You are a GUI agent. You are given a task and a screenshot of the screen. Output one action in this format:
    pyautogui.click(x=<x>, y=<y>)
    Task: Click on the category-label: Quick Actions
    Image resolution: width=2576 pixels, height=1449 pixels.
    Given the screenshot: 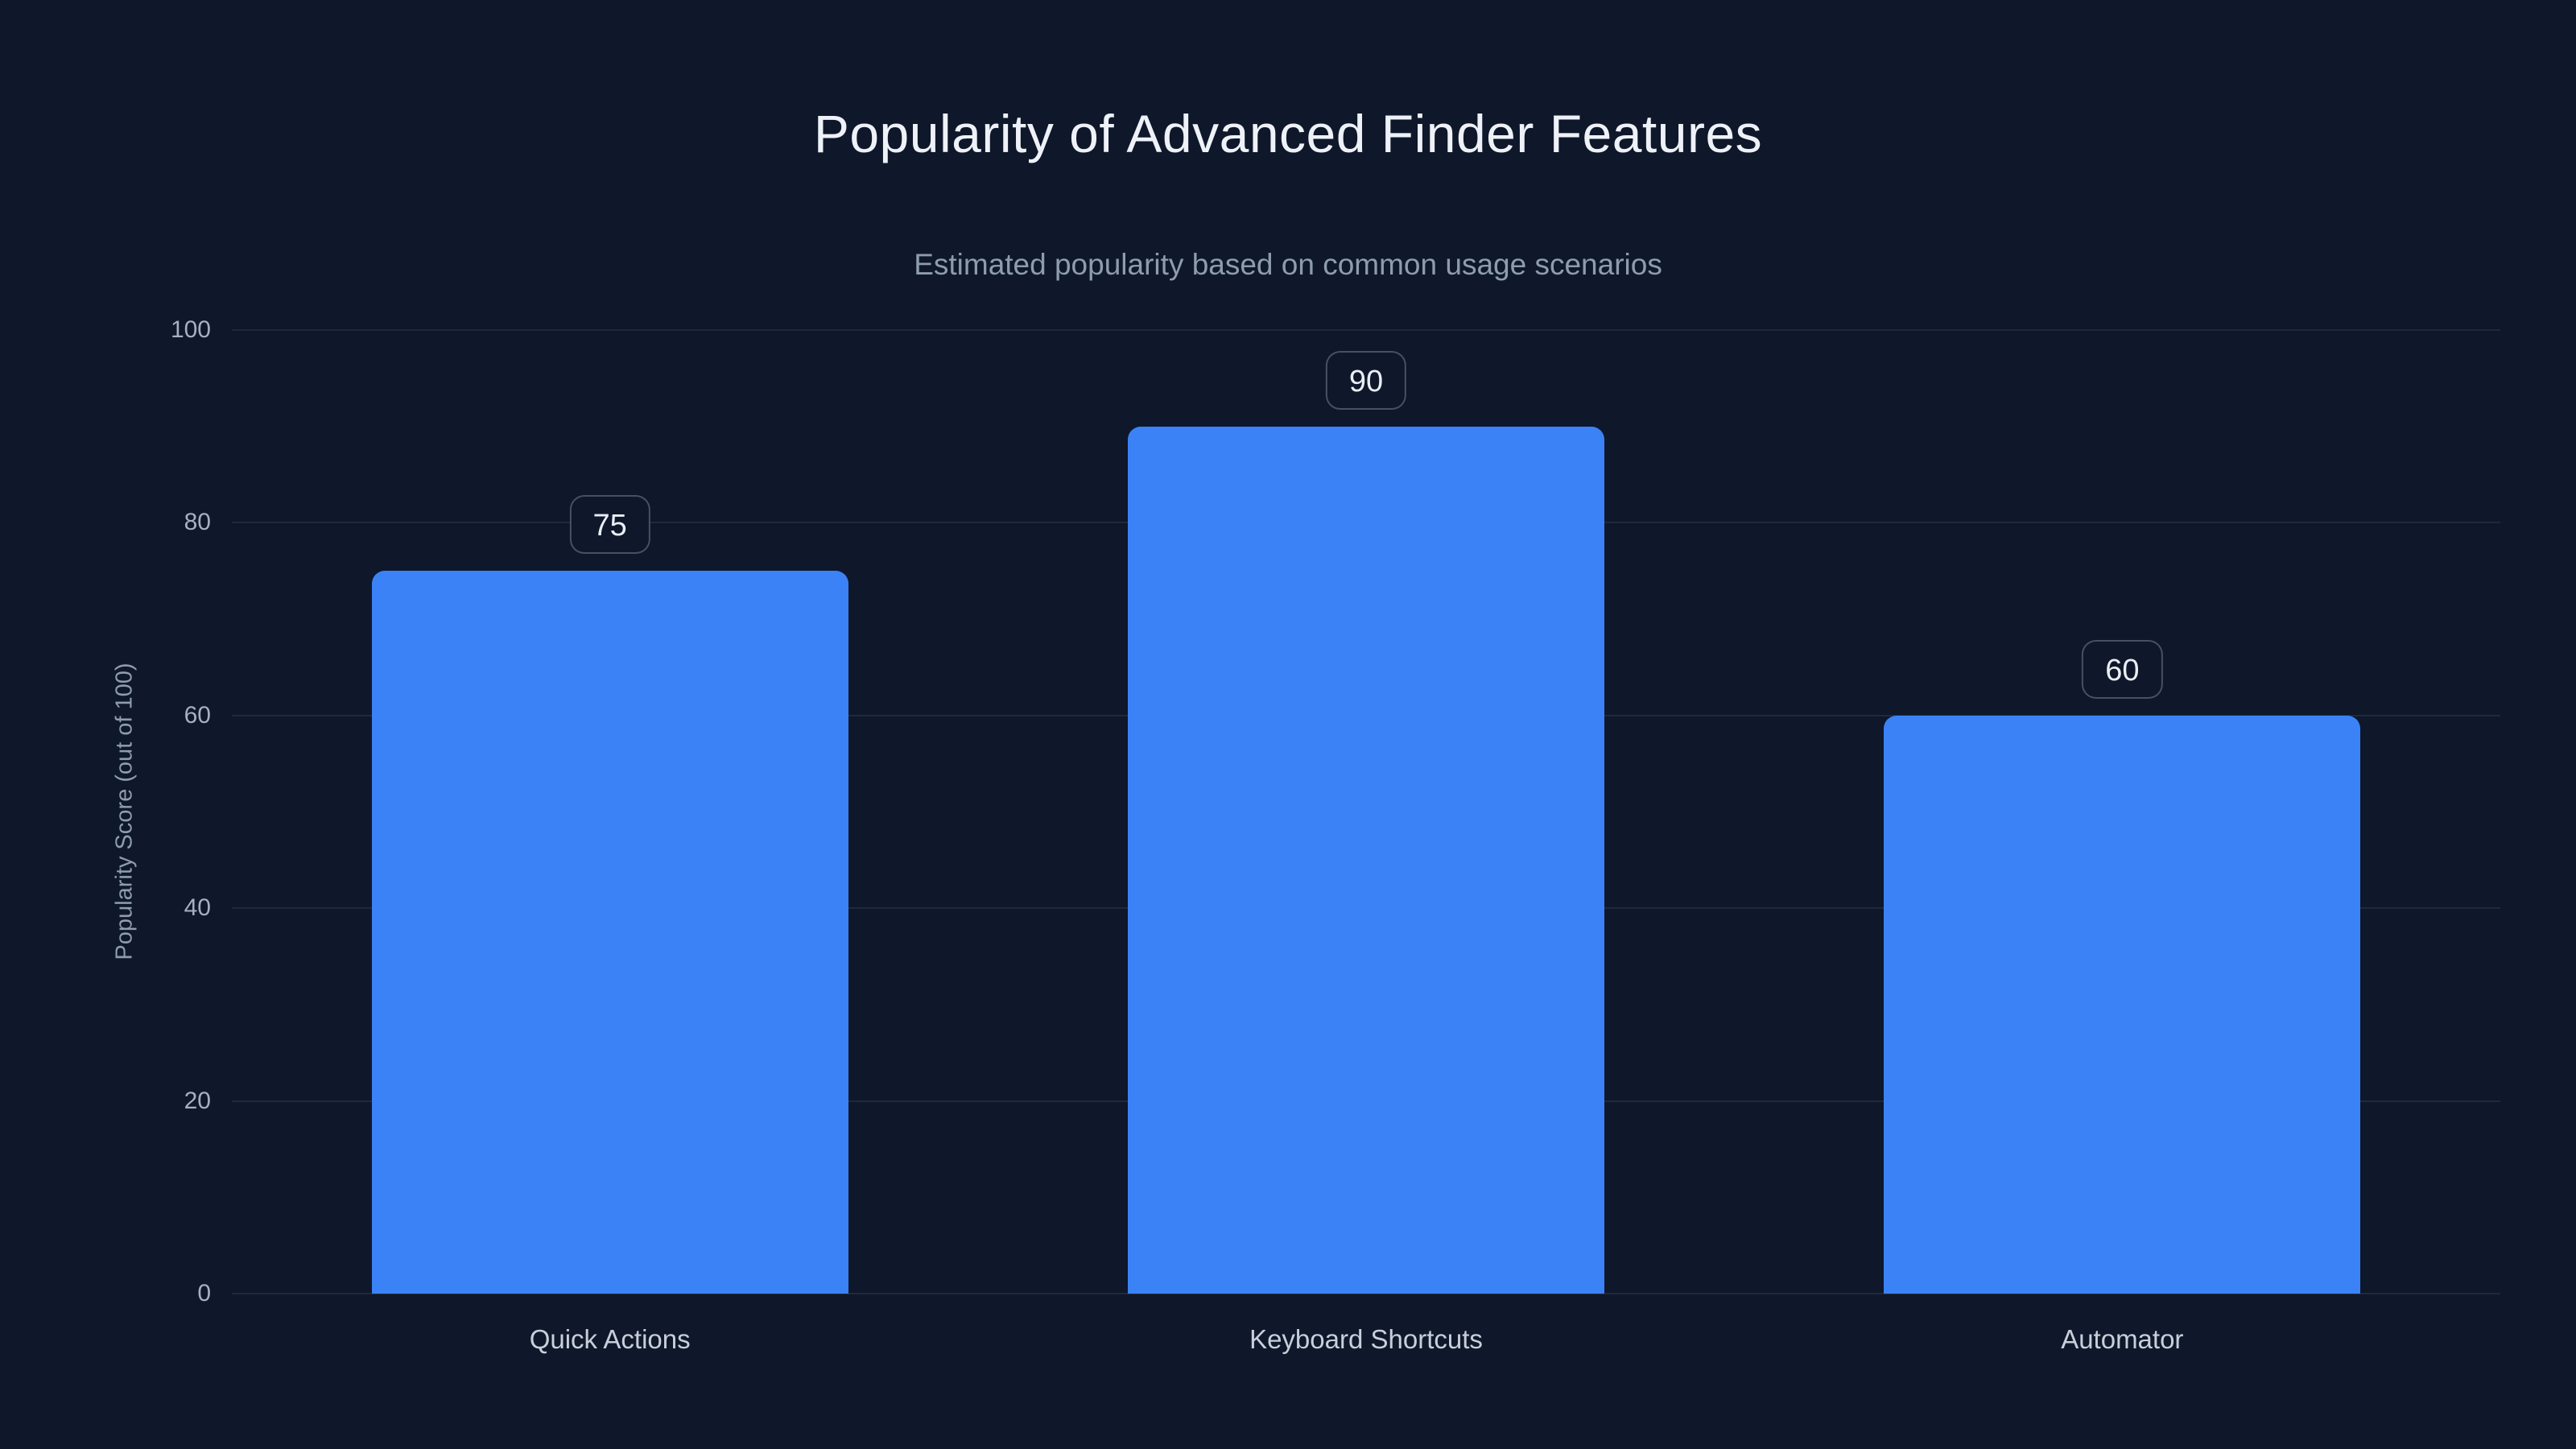 What is the action you would take?
    pyautogui.click(x=610, y=1339)
    